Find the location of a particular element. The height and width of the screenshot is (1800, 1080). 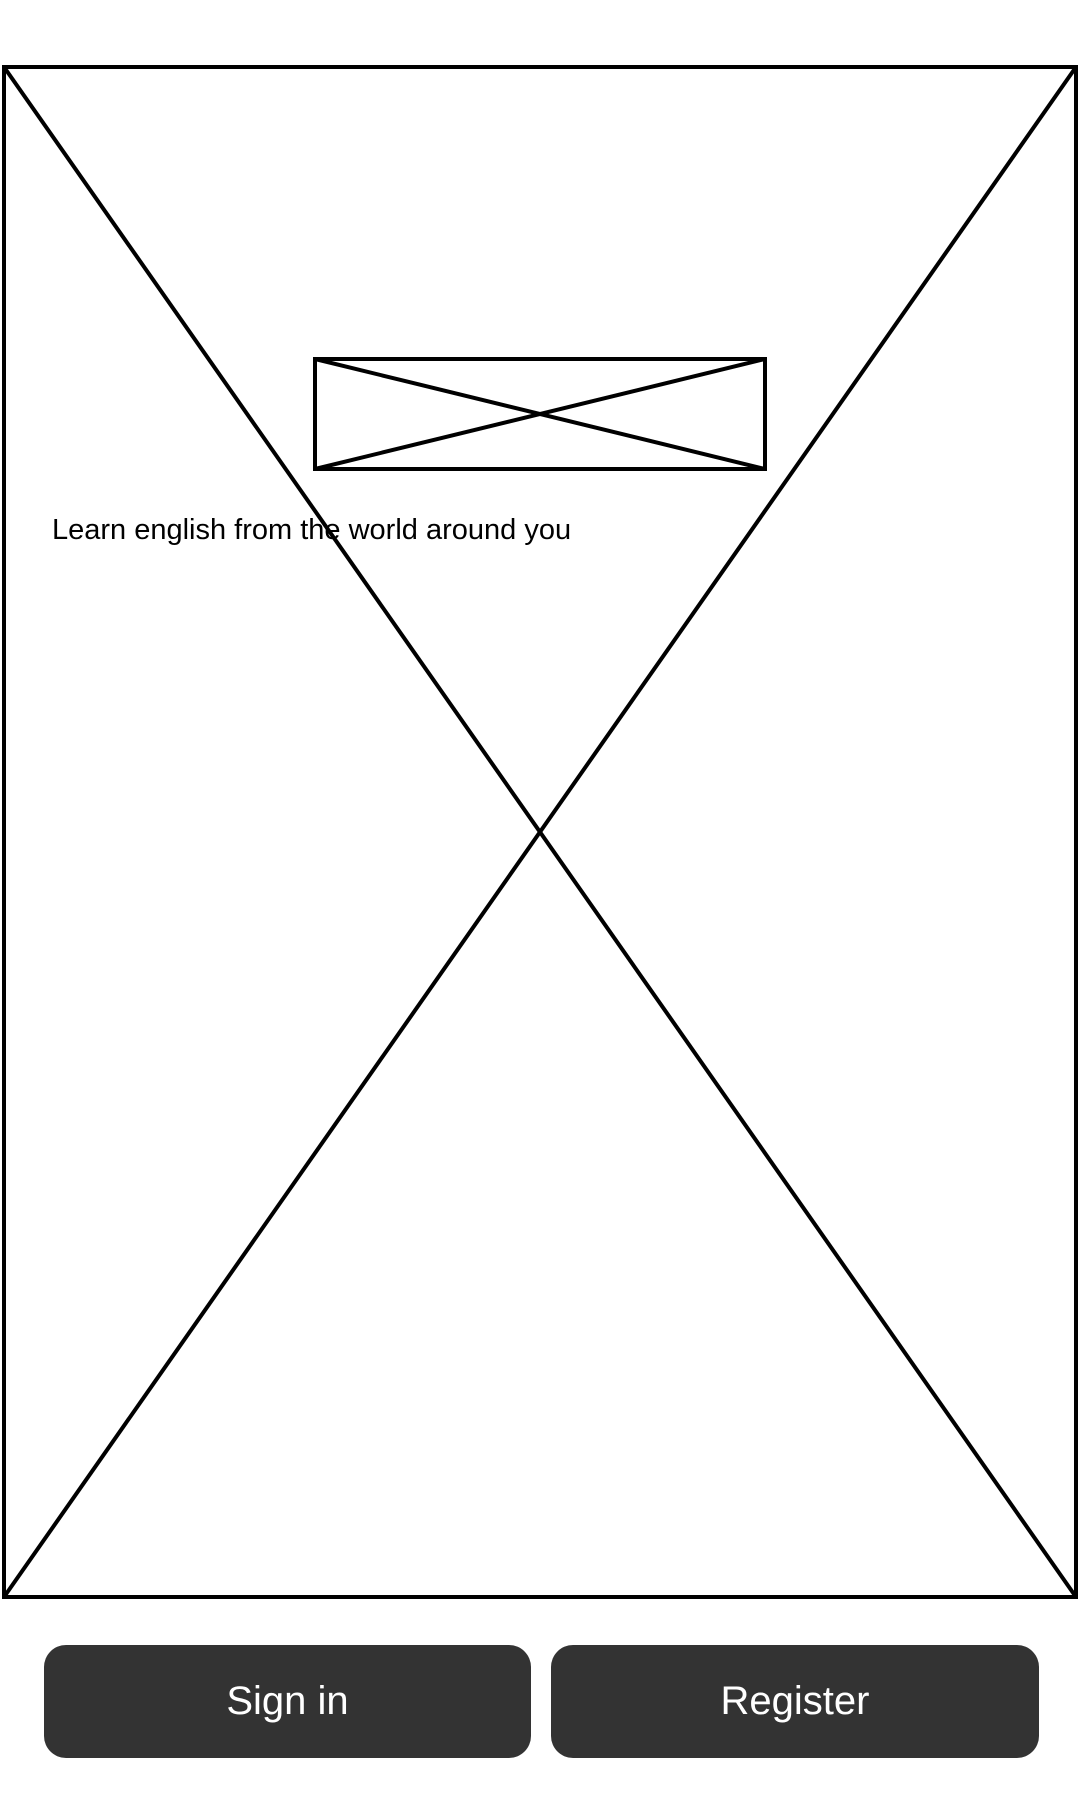

tagline-text: Learn english from the world around you is located at coordinates (312, 530).